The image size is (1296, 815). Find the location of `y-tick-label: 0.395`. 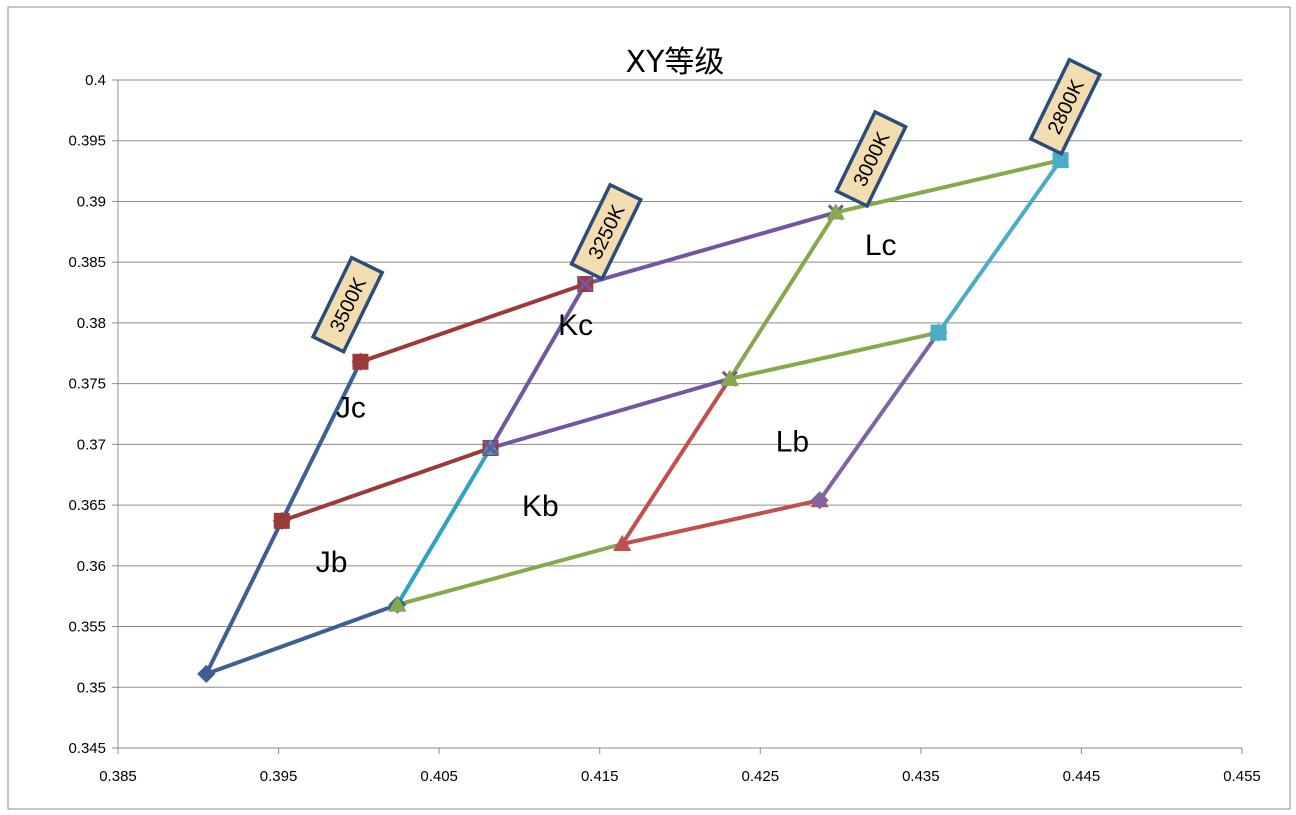

y-tick-label: 0.395 is located at coordinates (87, 141).